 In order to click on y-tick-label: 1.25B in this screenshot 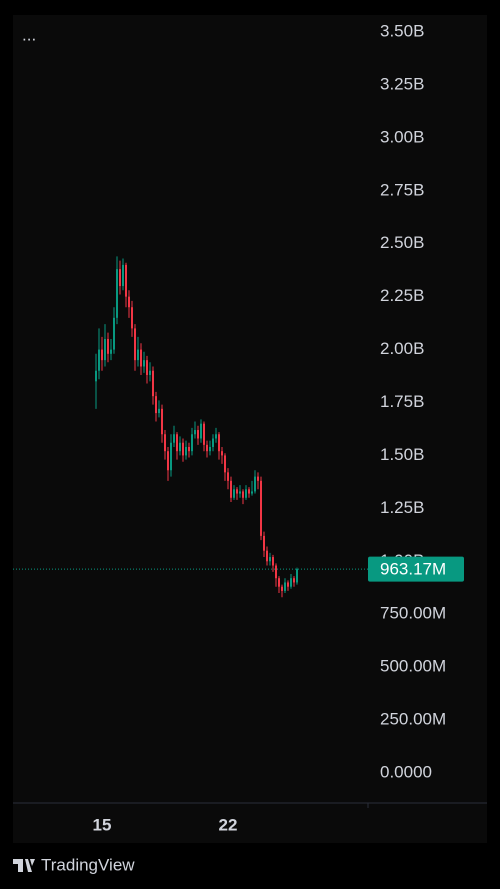, I will do `click(402, 507)`.